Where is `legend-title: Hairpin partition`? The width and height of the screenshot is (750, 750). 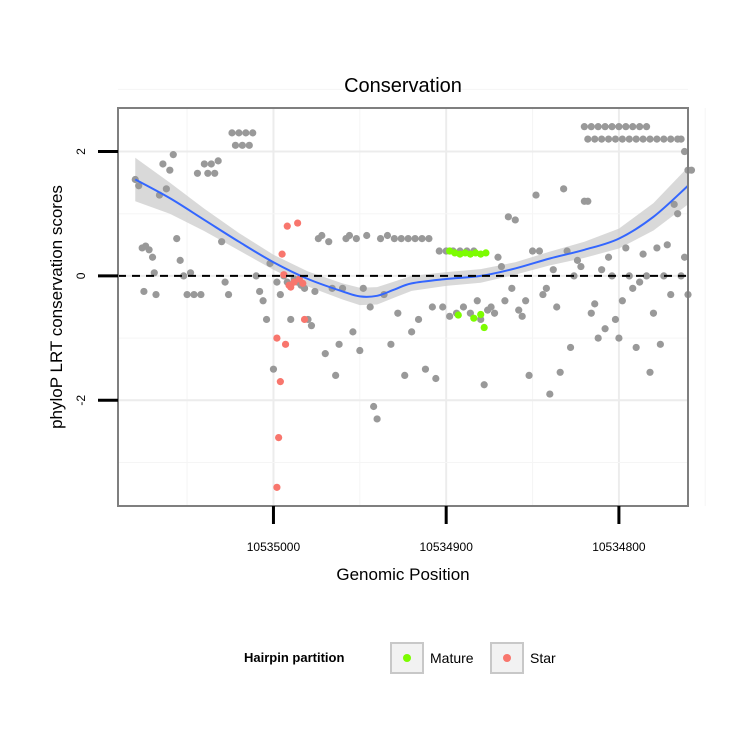 legend-title: Hairpin partition is located at coordinates (294, 657).